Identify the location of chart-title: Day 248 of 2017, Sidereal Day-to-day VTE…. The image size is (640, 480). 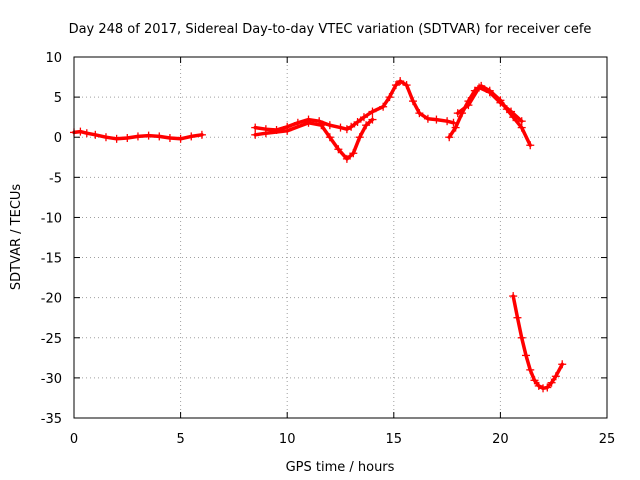
(330, 29).